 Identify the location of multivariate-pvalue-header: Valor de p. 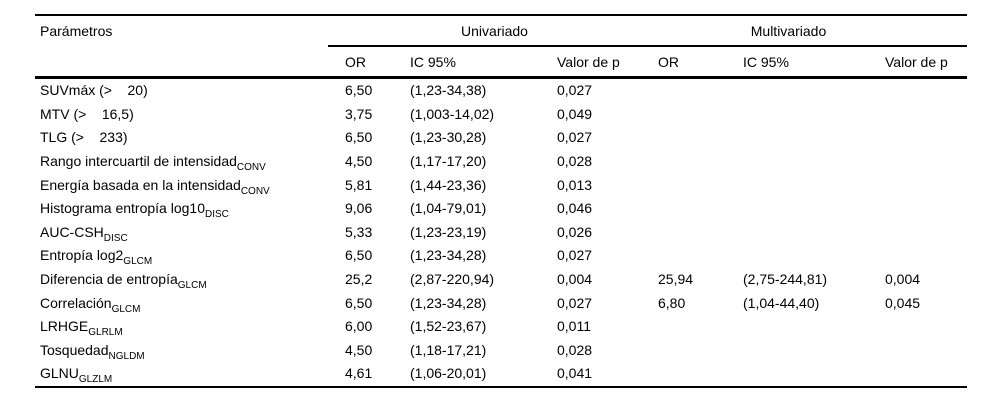
(916, 61).